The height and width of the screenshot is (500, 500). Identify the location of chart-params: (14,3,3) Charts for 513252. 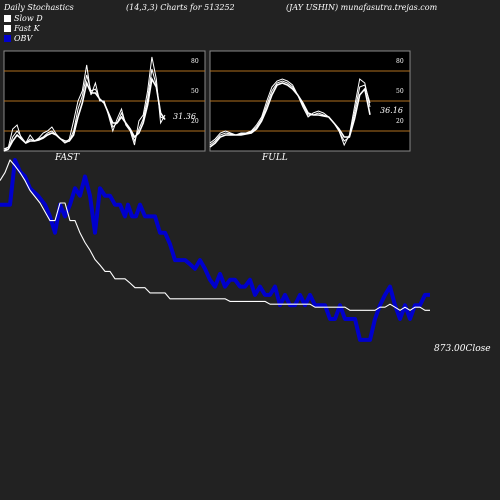
(180, 7).